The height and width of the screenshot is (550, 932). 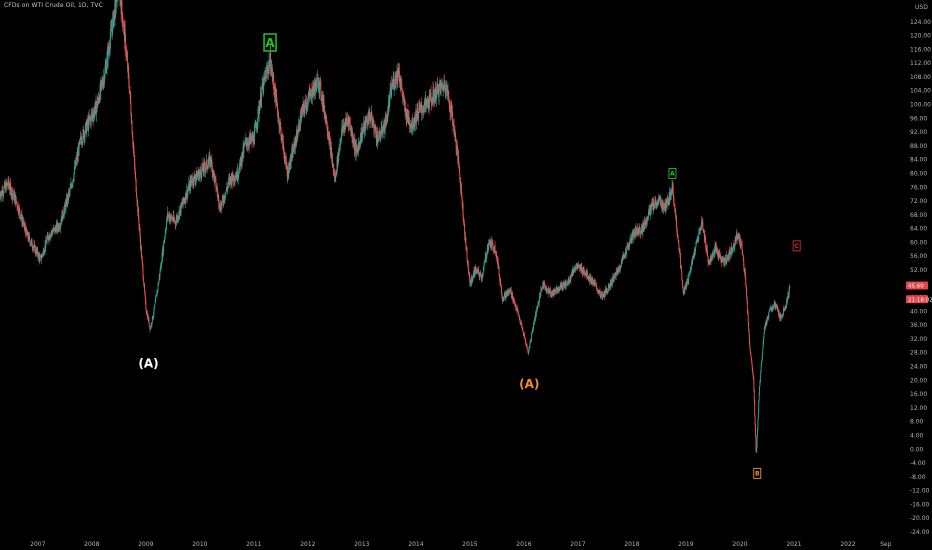 What do you see at coordinates (918, 187) in the screenshot?
I see `y-tick-label: 76.00` at bounding box center [918, 187].